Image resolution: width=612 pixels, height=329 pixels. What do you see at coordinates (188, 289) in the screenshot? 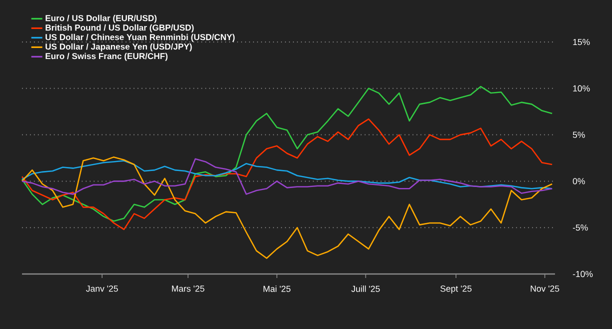
I see `x-tick-label: Mars '25` at bounding box center [188, 289].